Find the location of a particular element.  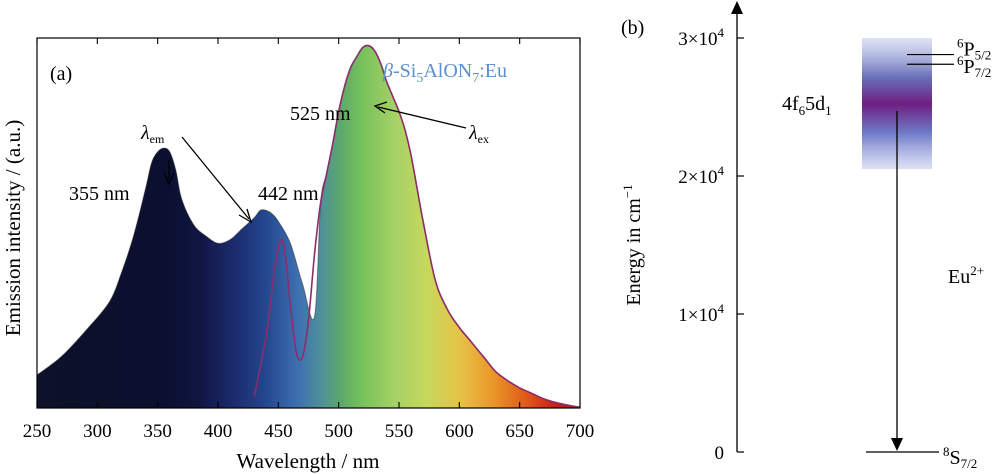

x-axis-label: Wavelength / nm is located at coordinates (308, 461).